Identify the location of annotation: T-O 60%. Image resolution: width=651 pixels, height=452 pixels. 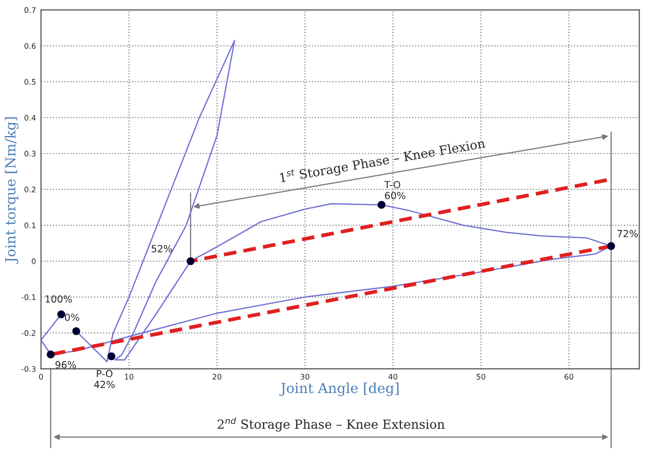
(395, 190).